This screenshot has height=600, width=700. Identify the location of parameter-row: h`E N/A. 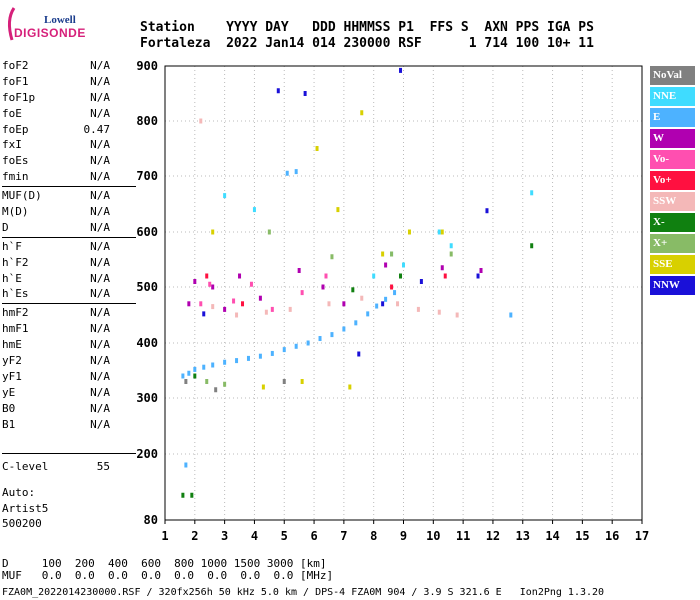
(70, 279).